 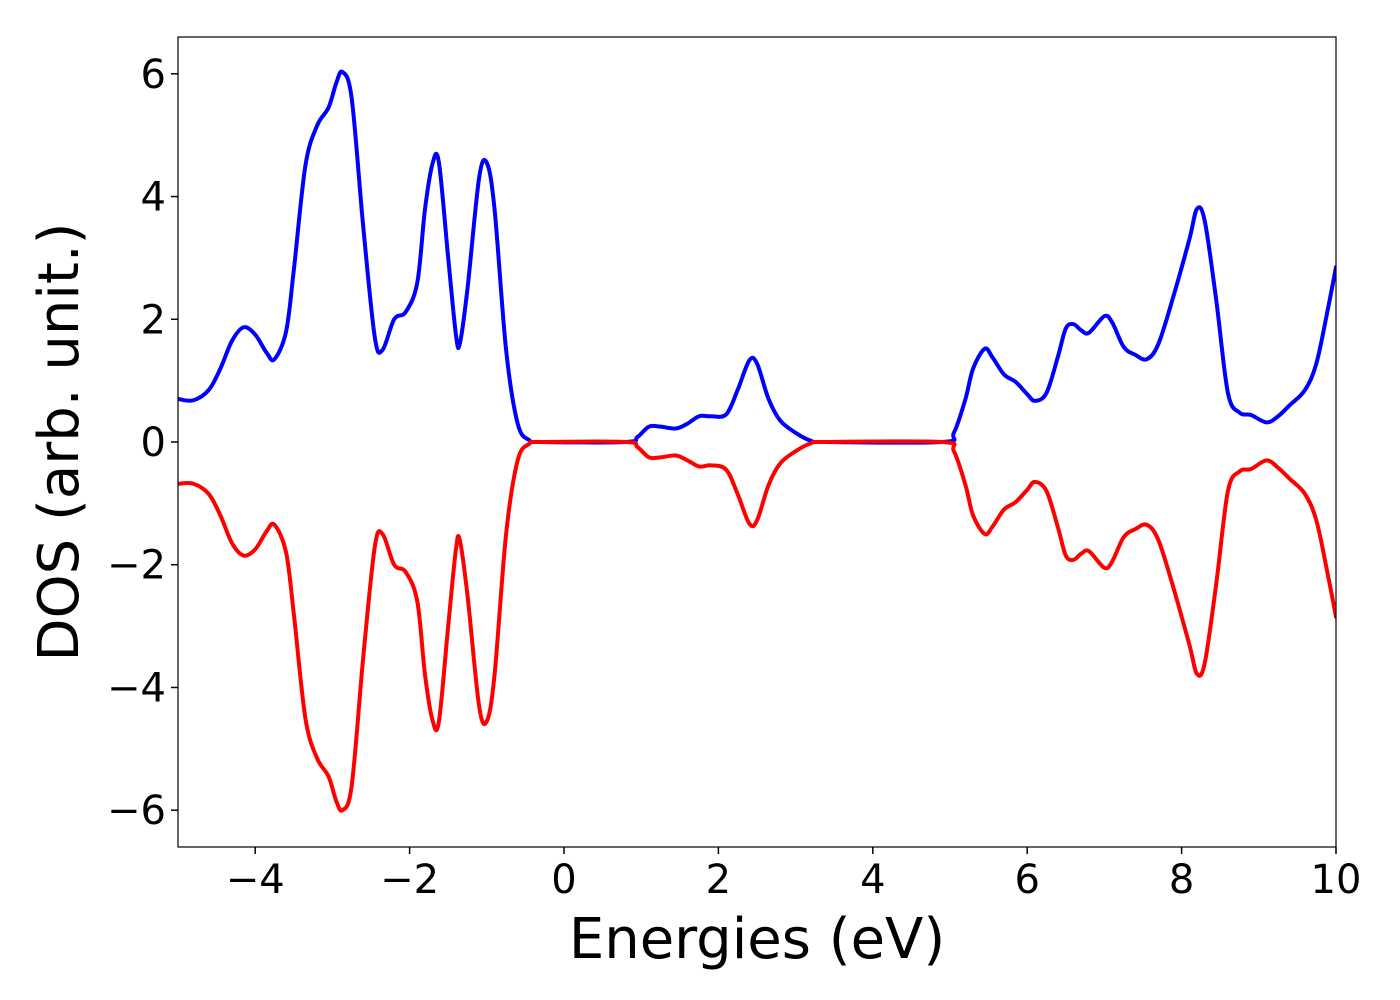 What do you see at coordinates (153, 320) in the screenshot?
I see `y-tick-label: 2` at bounding box center [153, 320].